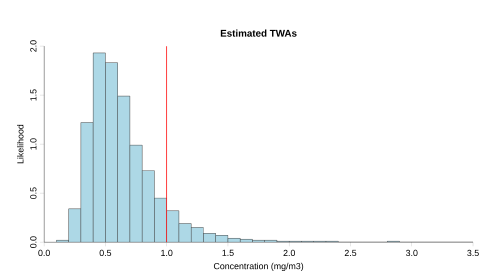  Describe the element at coordinates (44, 253) in the screenshot. I see `x-tick-label: 0.0` at that location.